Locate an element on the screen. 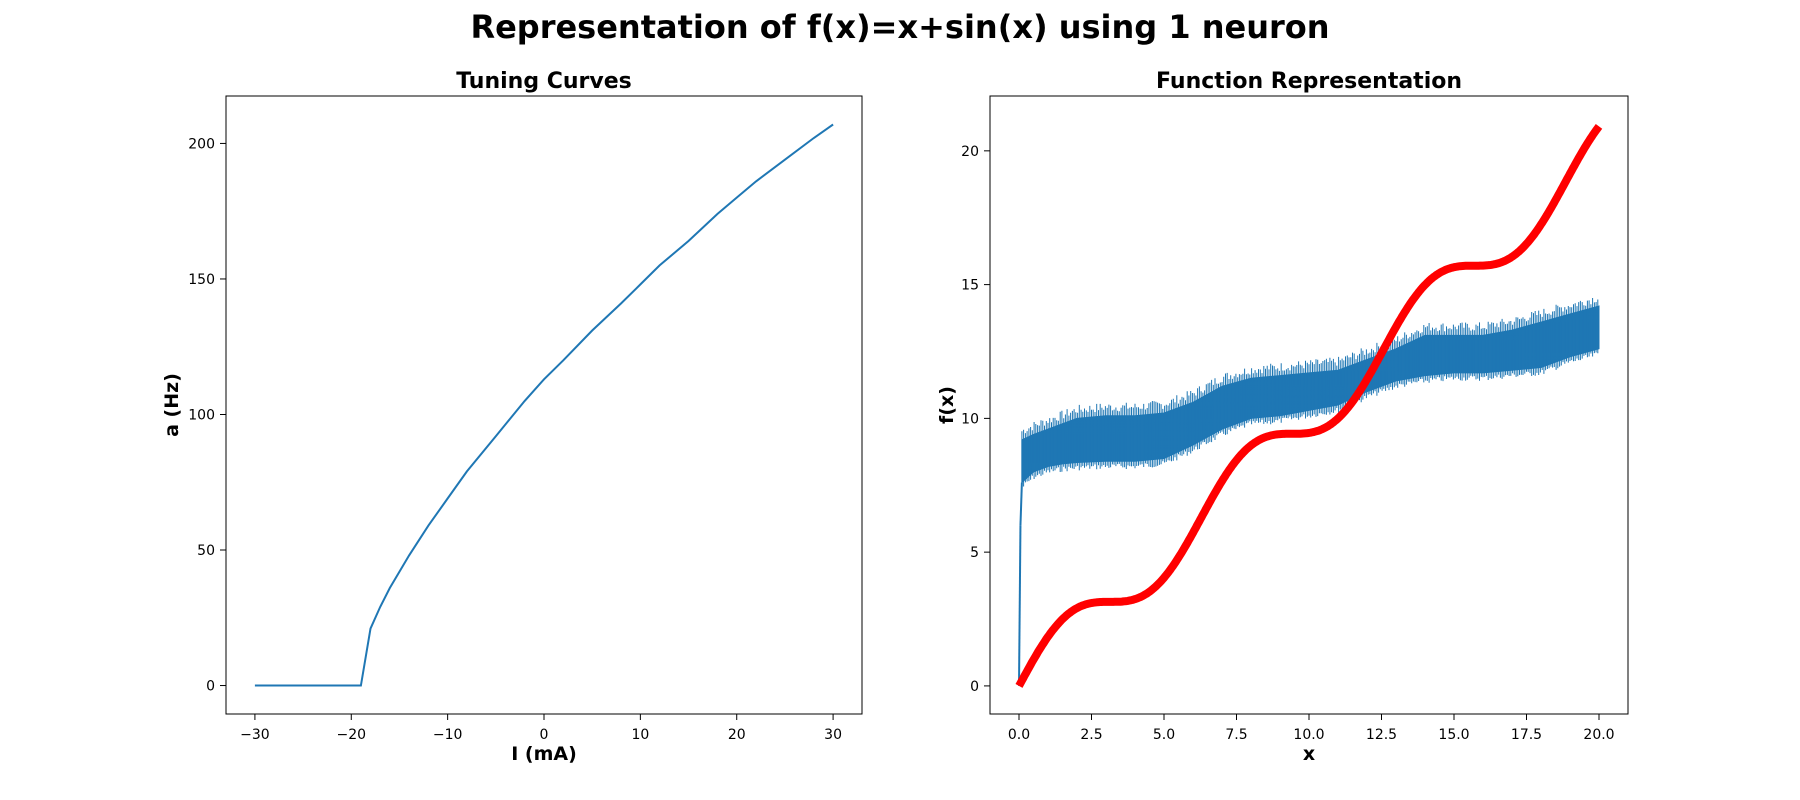 The height and width of the screenshot is (800, 1800). x-tick-label: 10.0 is located at coordinates (1308, 735).